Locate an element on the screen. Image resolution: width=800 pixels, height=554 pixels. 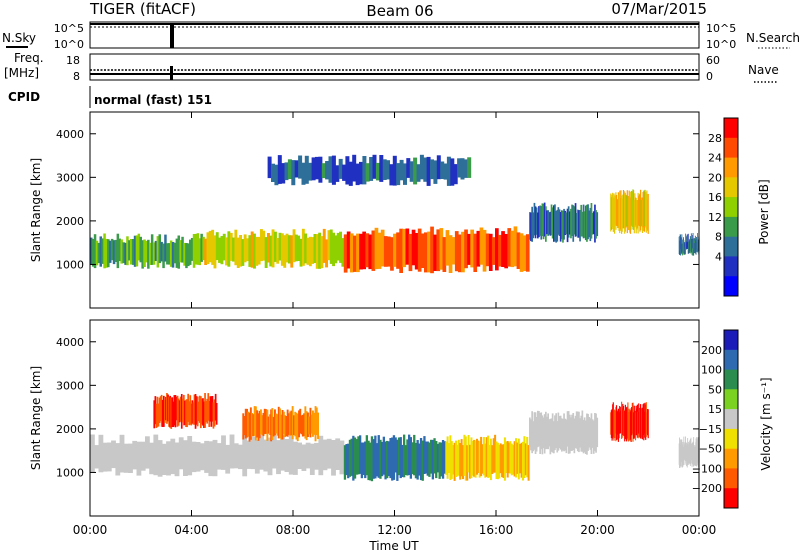
power-ytick-label: 2000 is located at coordinates (70, 221).